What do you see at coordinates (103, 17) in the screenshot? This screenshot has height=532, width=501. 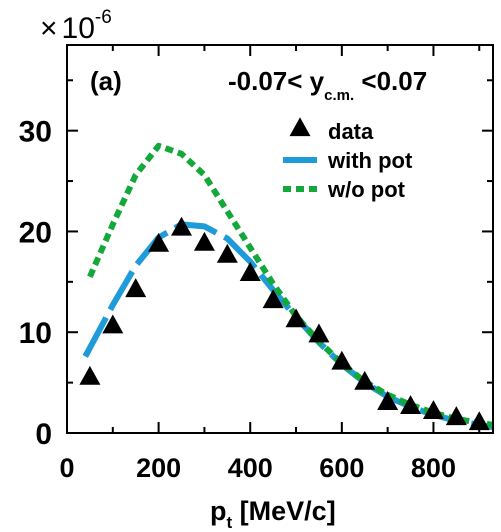 I see `multiplier-exponent: -6` at bounding box center [103, 17].